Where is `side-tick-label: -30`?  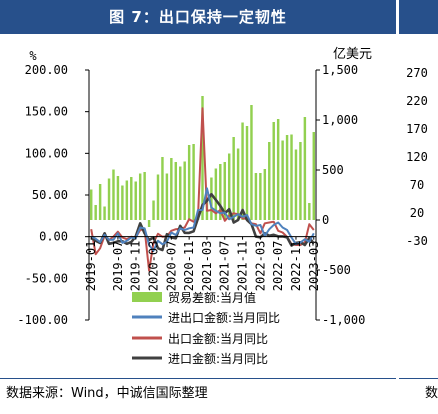 side-tick-label: -30 is located at coordinates (417, 241).